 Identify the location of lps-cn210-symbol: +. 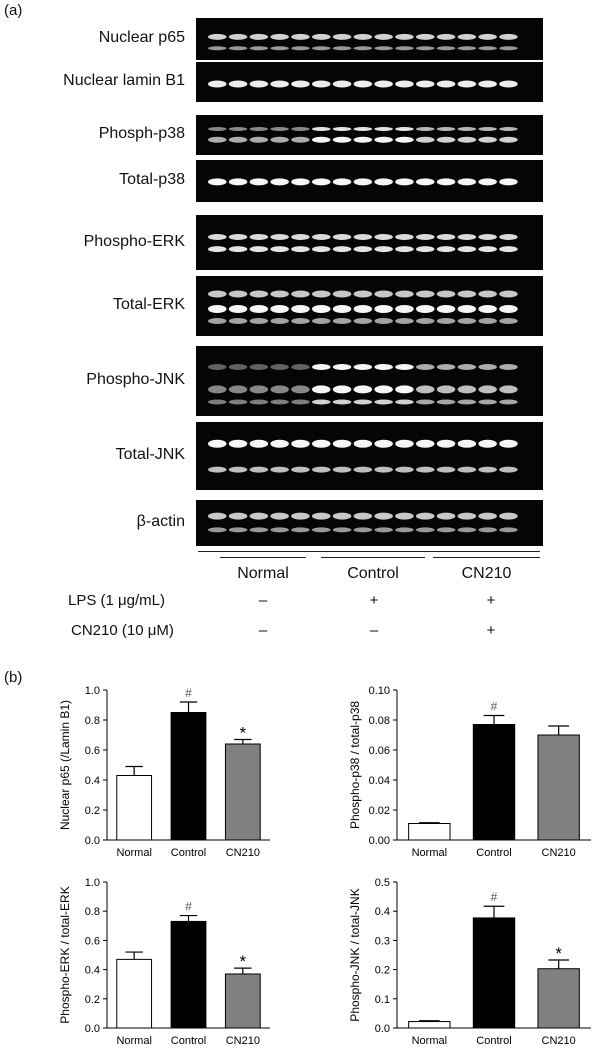
(491, 600).